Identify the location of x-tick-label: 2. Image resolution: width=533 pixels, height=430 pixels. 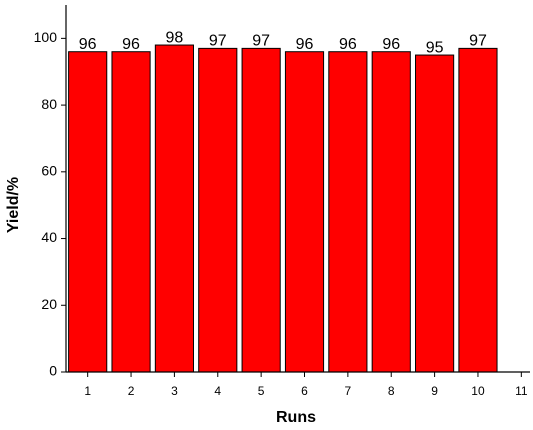
(131, 391).